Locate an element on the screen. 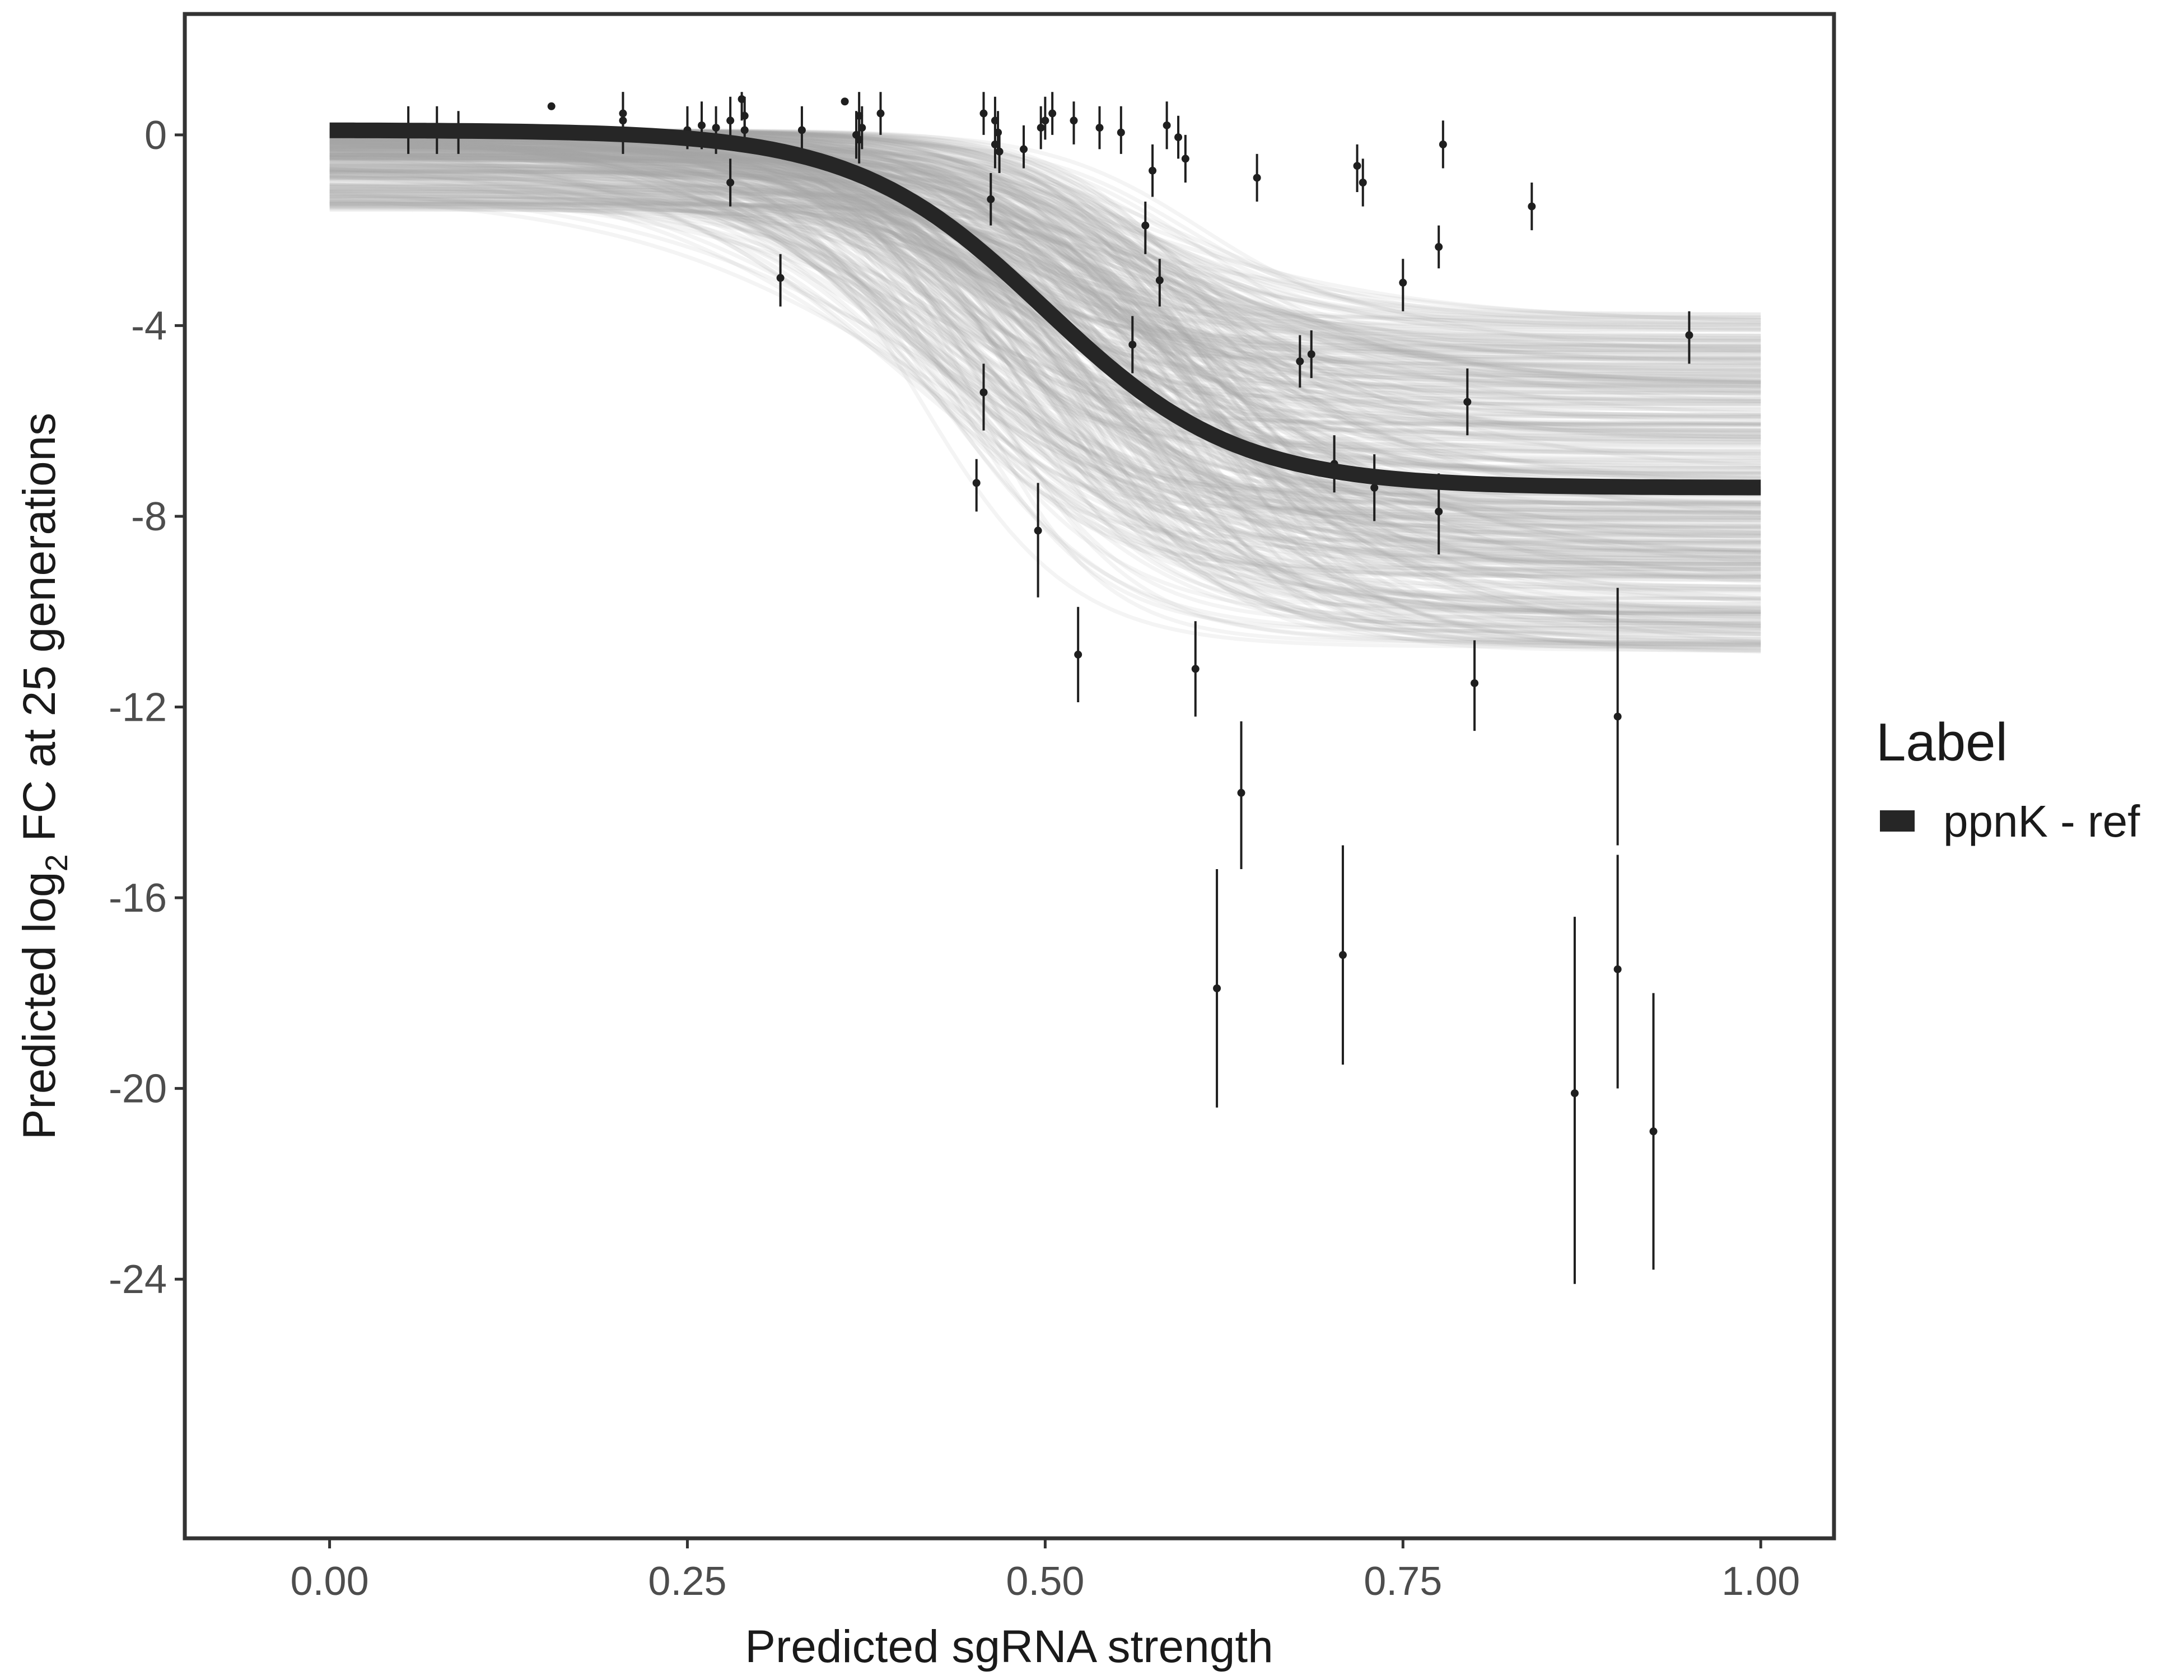  y-tick-label: -12 is located at coordinates (138, 707).